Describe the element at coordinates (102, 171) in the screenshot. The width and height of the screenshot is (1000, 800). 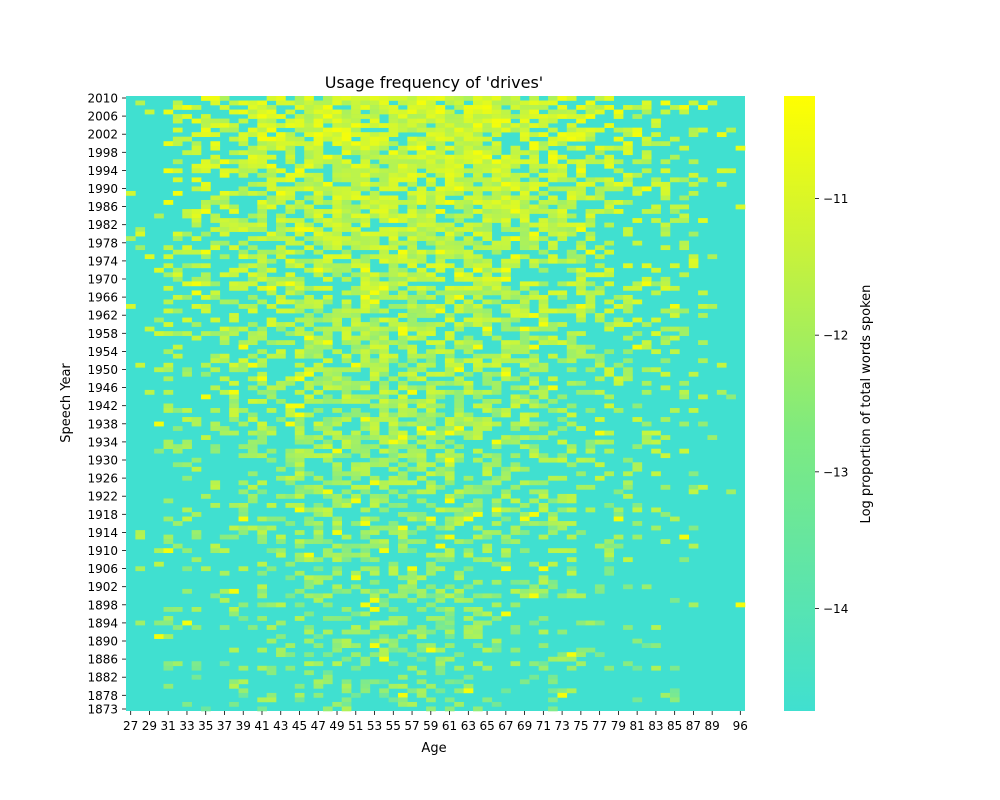
I see `y-tick-label: 1994` at that location.